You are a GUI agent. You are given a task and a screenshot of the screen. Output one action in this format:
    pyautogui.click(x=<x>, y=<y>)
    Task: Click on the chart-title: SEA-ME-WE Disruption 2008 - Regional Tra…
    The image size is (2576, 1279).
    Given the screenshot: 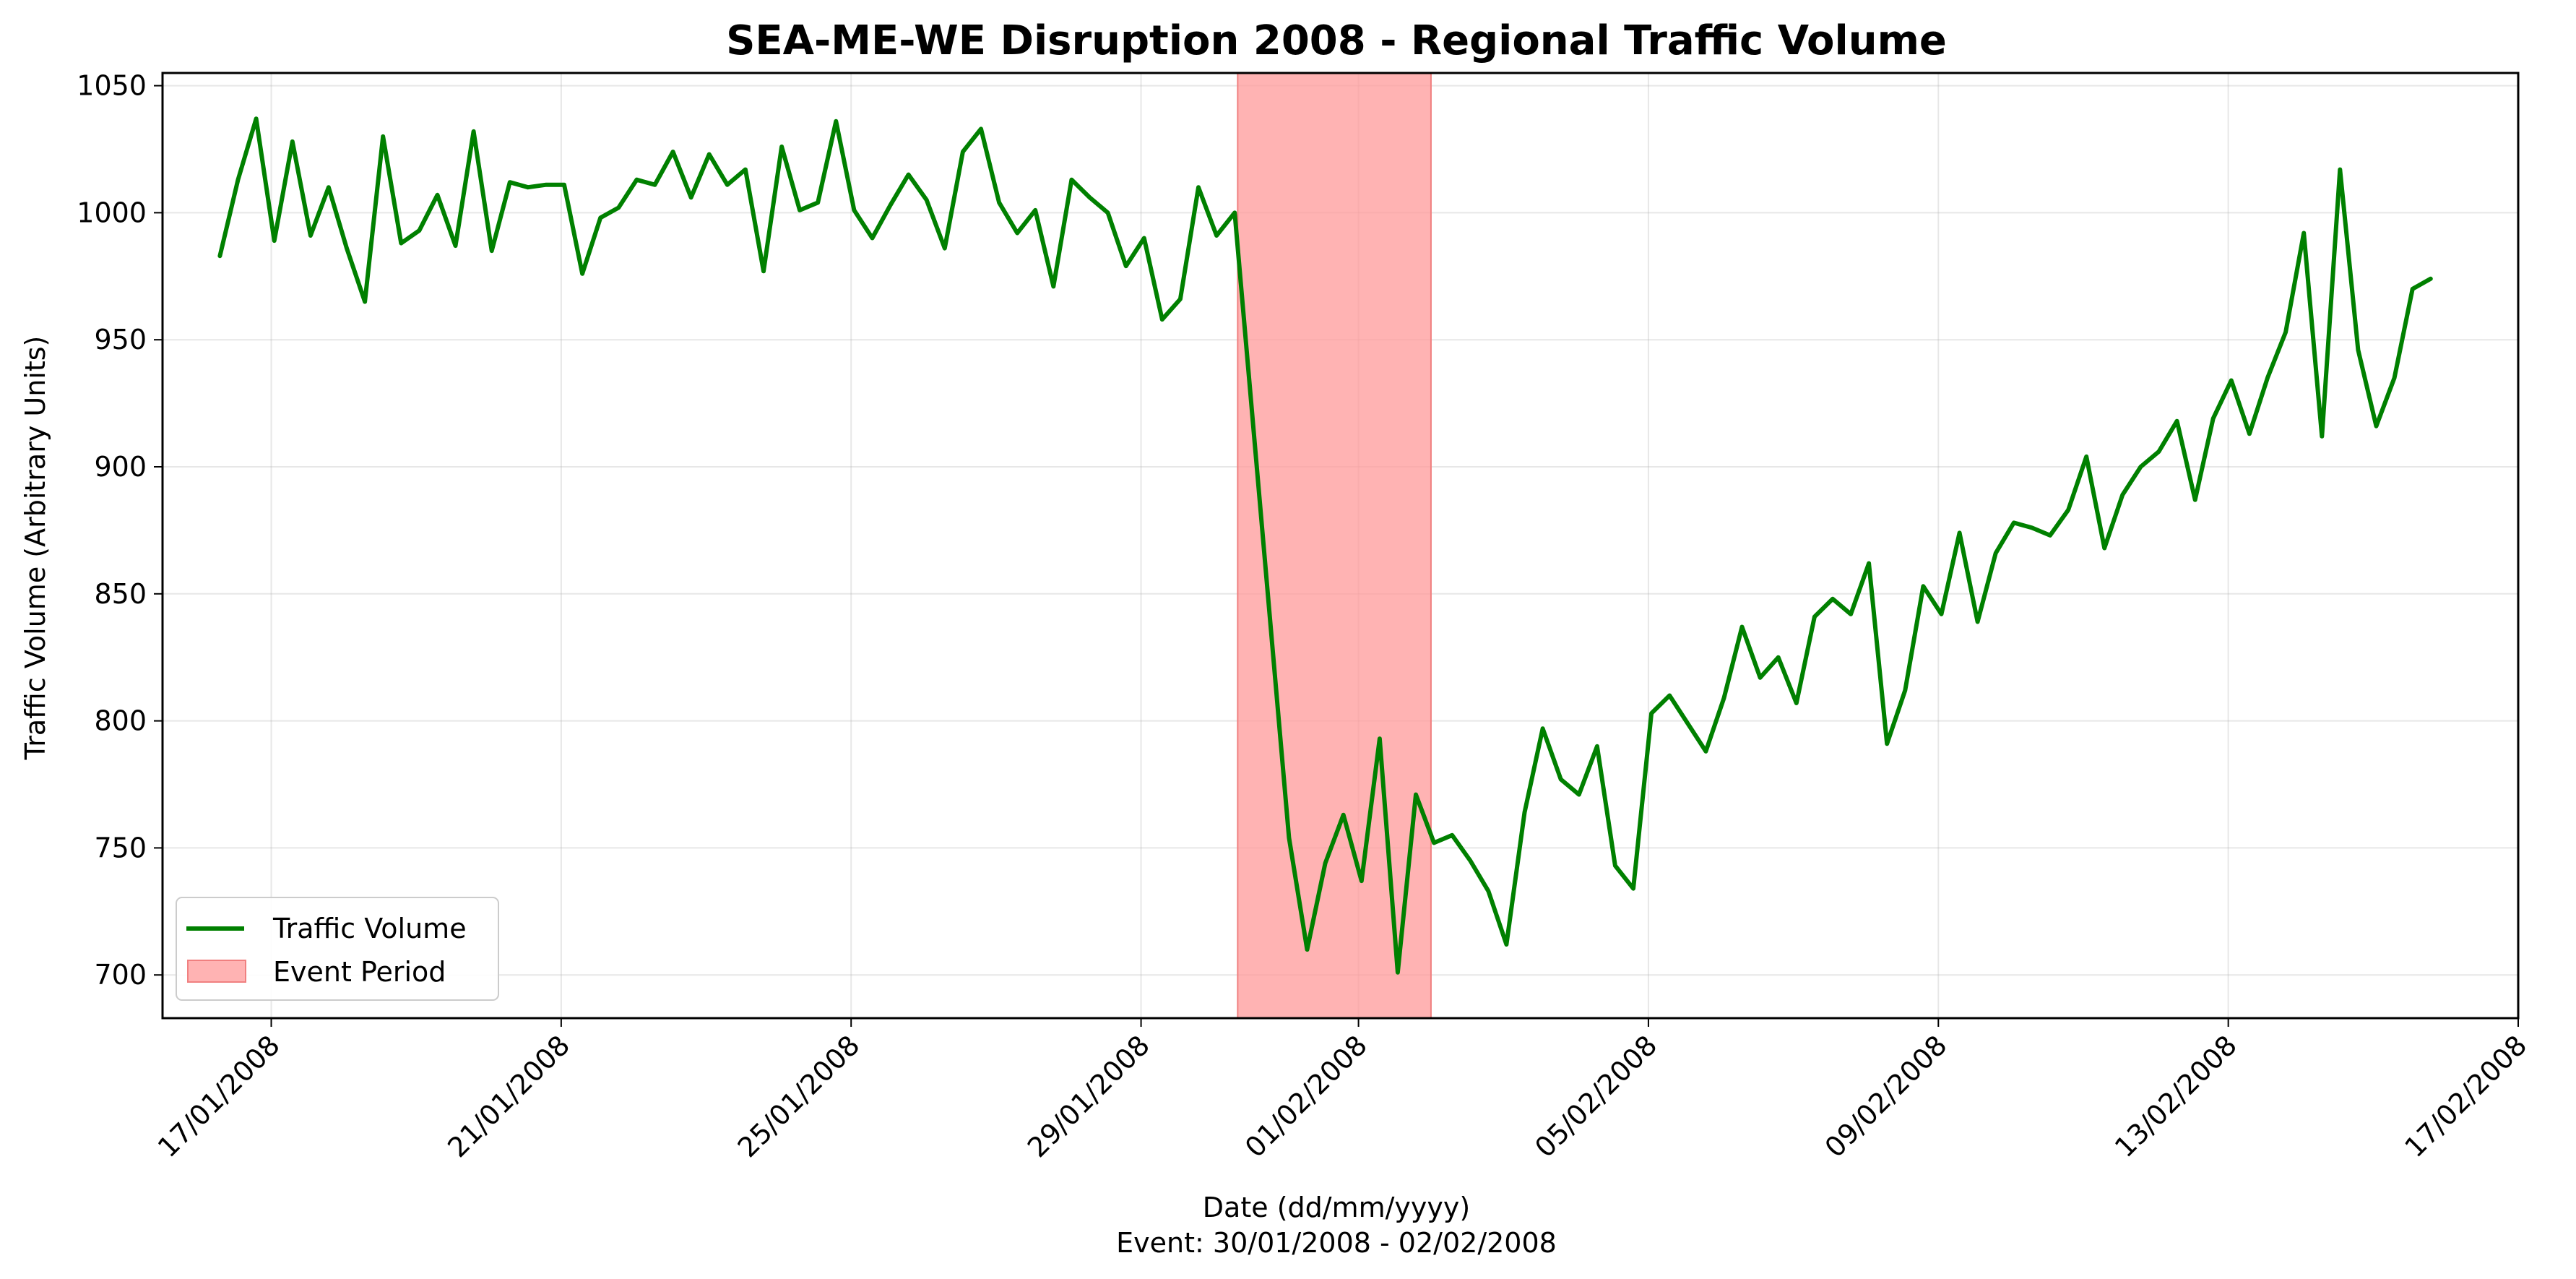 What is the action you would take?
    pyautogui.click(x=1336, y=40)
    